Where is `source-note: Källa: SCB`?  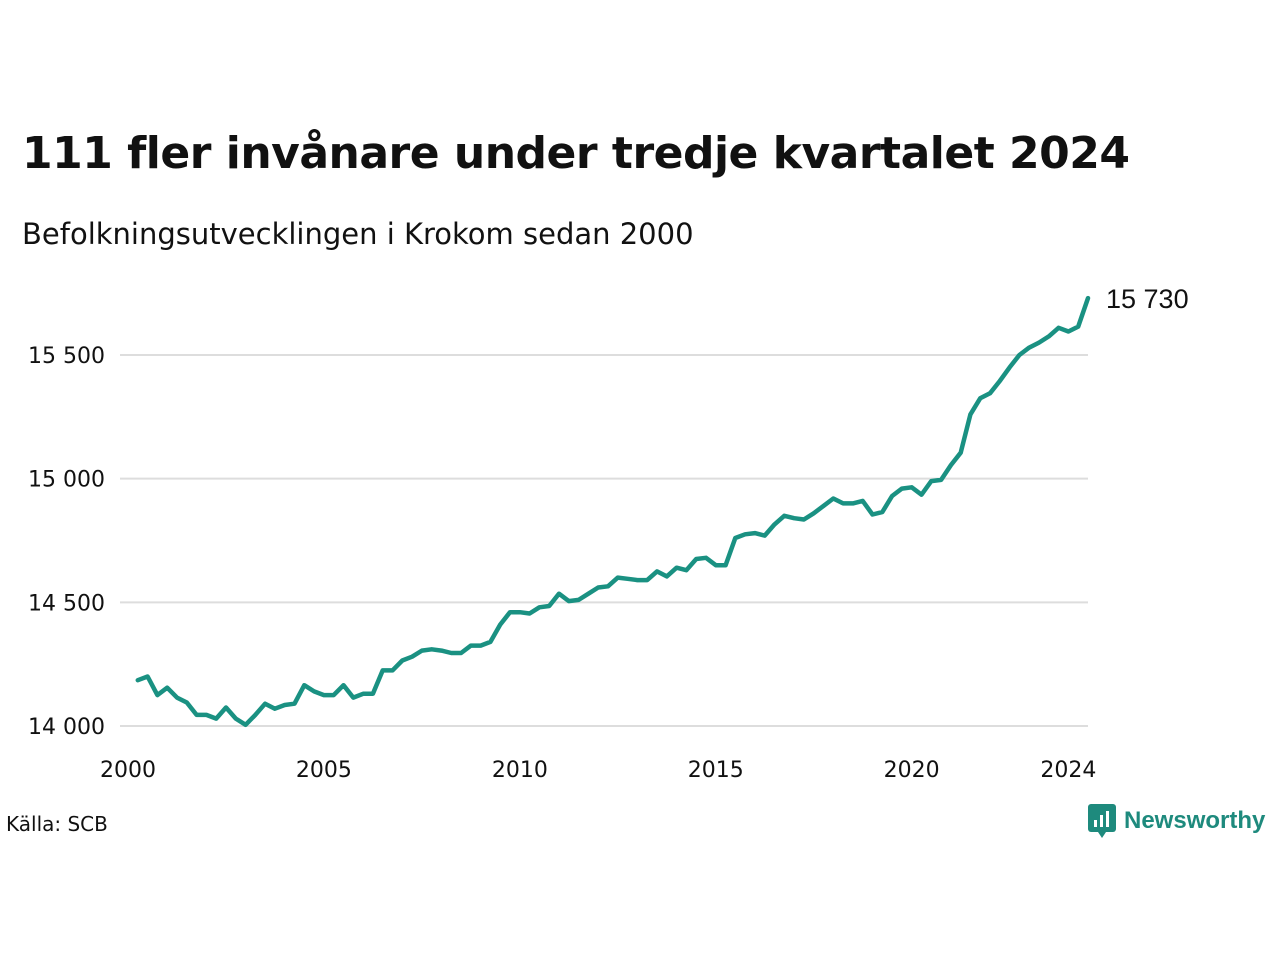
source-note: Källa: SCB is located at coordinates (57, 824).